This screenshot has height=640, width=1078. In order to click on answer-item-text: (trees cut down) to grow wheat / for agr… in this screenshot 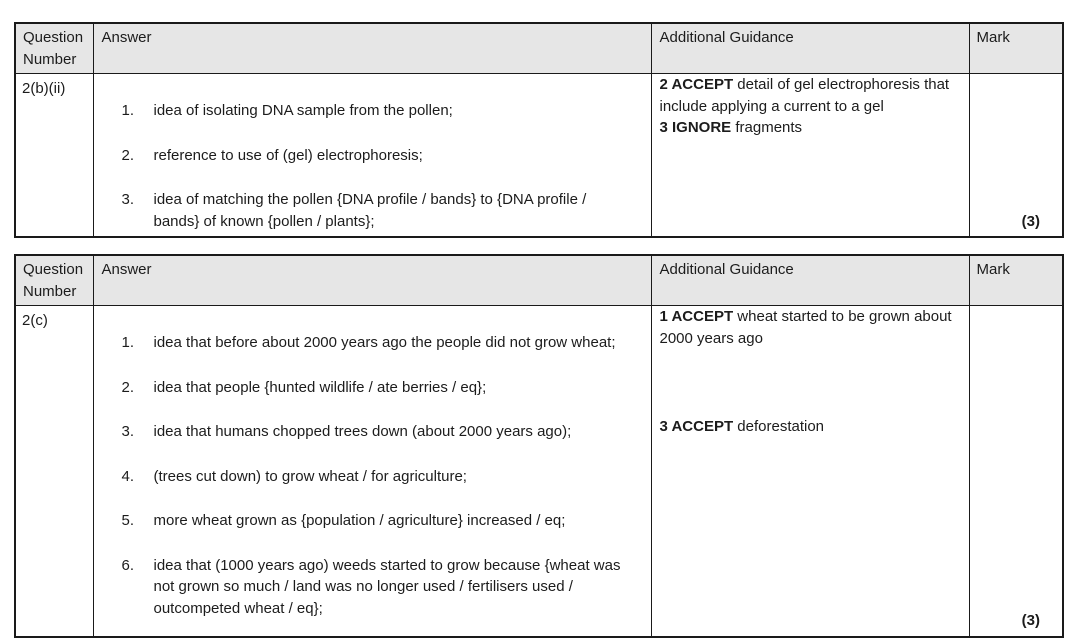, I will do `click(310, 476)`.